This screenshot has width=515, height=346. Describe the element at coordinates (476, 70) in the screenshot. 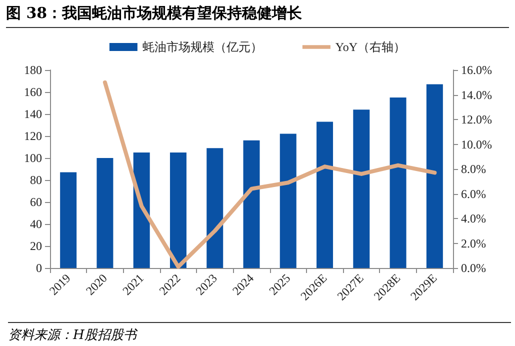

I see `y2-tick-label: 16.0%` at that location.